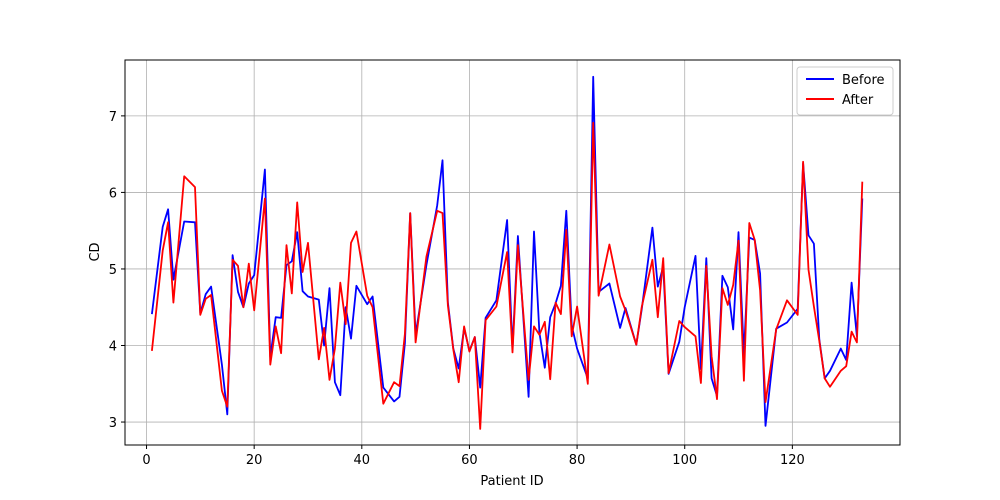 This screenshot has width=1000, height=500. I want to click on legend-label-after: After, so click(858, 100).